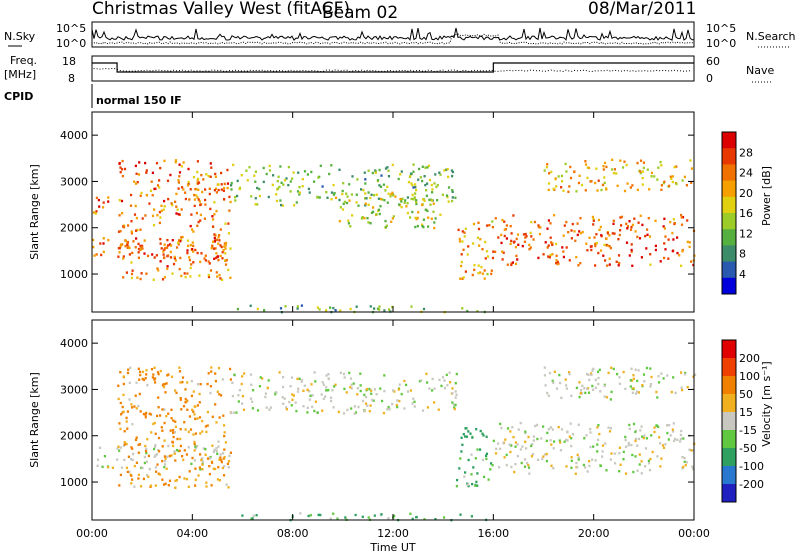 This screenshot has width=800, height=554. Describe the element at coordinates (594, 533) in the screenshot. I see `xtick-label: 20:00` at that location.